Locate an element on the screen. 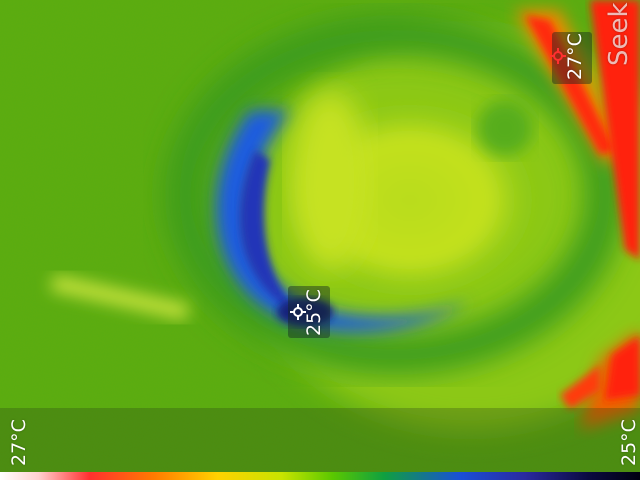 Image resolution: width=640 pixels, height=480 pixels. hot-spot-tag is located at coordinates (572, 58).